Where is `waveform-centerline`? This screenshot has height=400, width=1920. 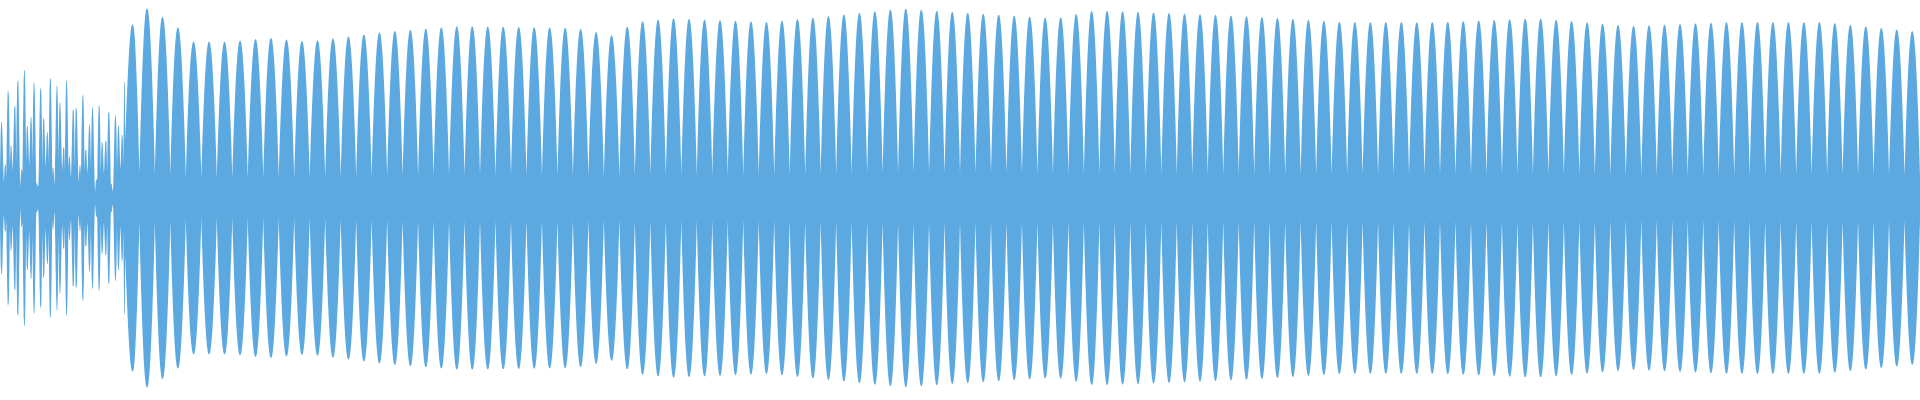
waveform-centerline is located at coordinates (960, 198).